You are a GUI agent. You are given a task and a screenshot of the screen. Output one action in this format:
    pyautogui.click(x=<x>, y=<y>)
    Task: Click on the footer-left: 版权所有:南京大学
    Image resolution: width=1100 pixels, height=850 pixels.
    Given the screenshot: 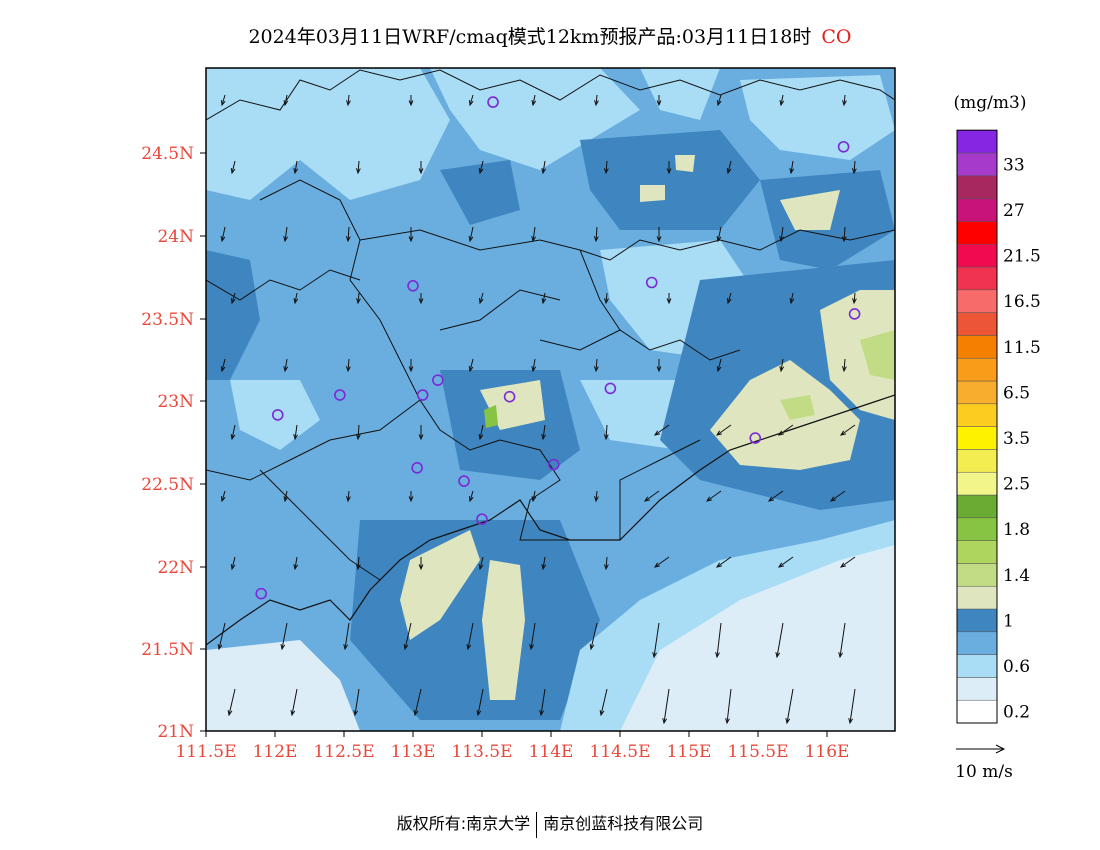 What is the action you would take?
    pyautogui.click(x=463, y=823)
    